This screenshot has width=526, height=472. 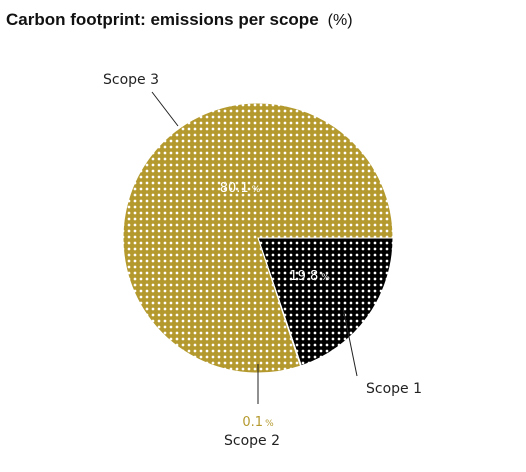 I want to click on slice-value-scope-2: 0.1%, so click(x=258, y=422).